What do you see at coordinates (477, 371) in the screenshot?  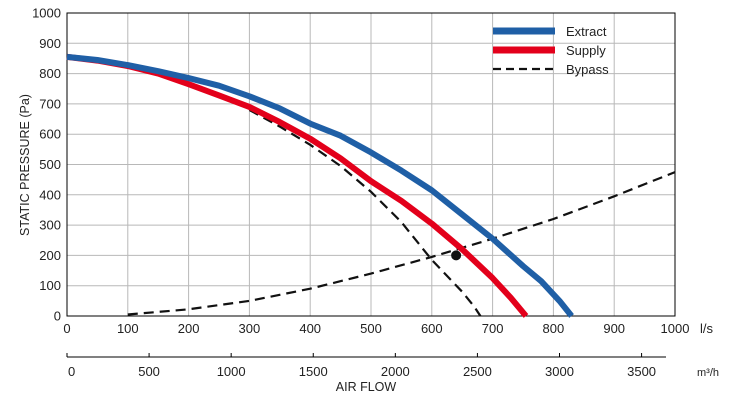 I see `x2-tick-label: 2500` at bounding box center [477, 371].